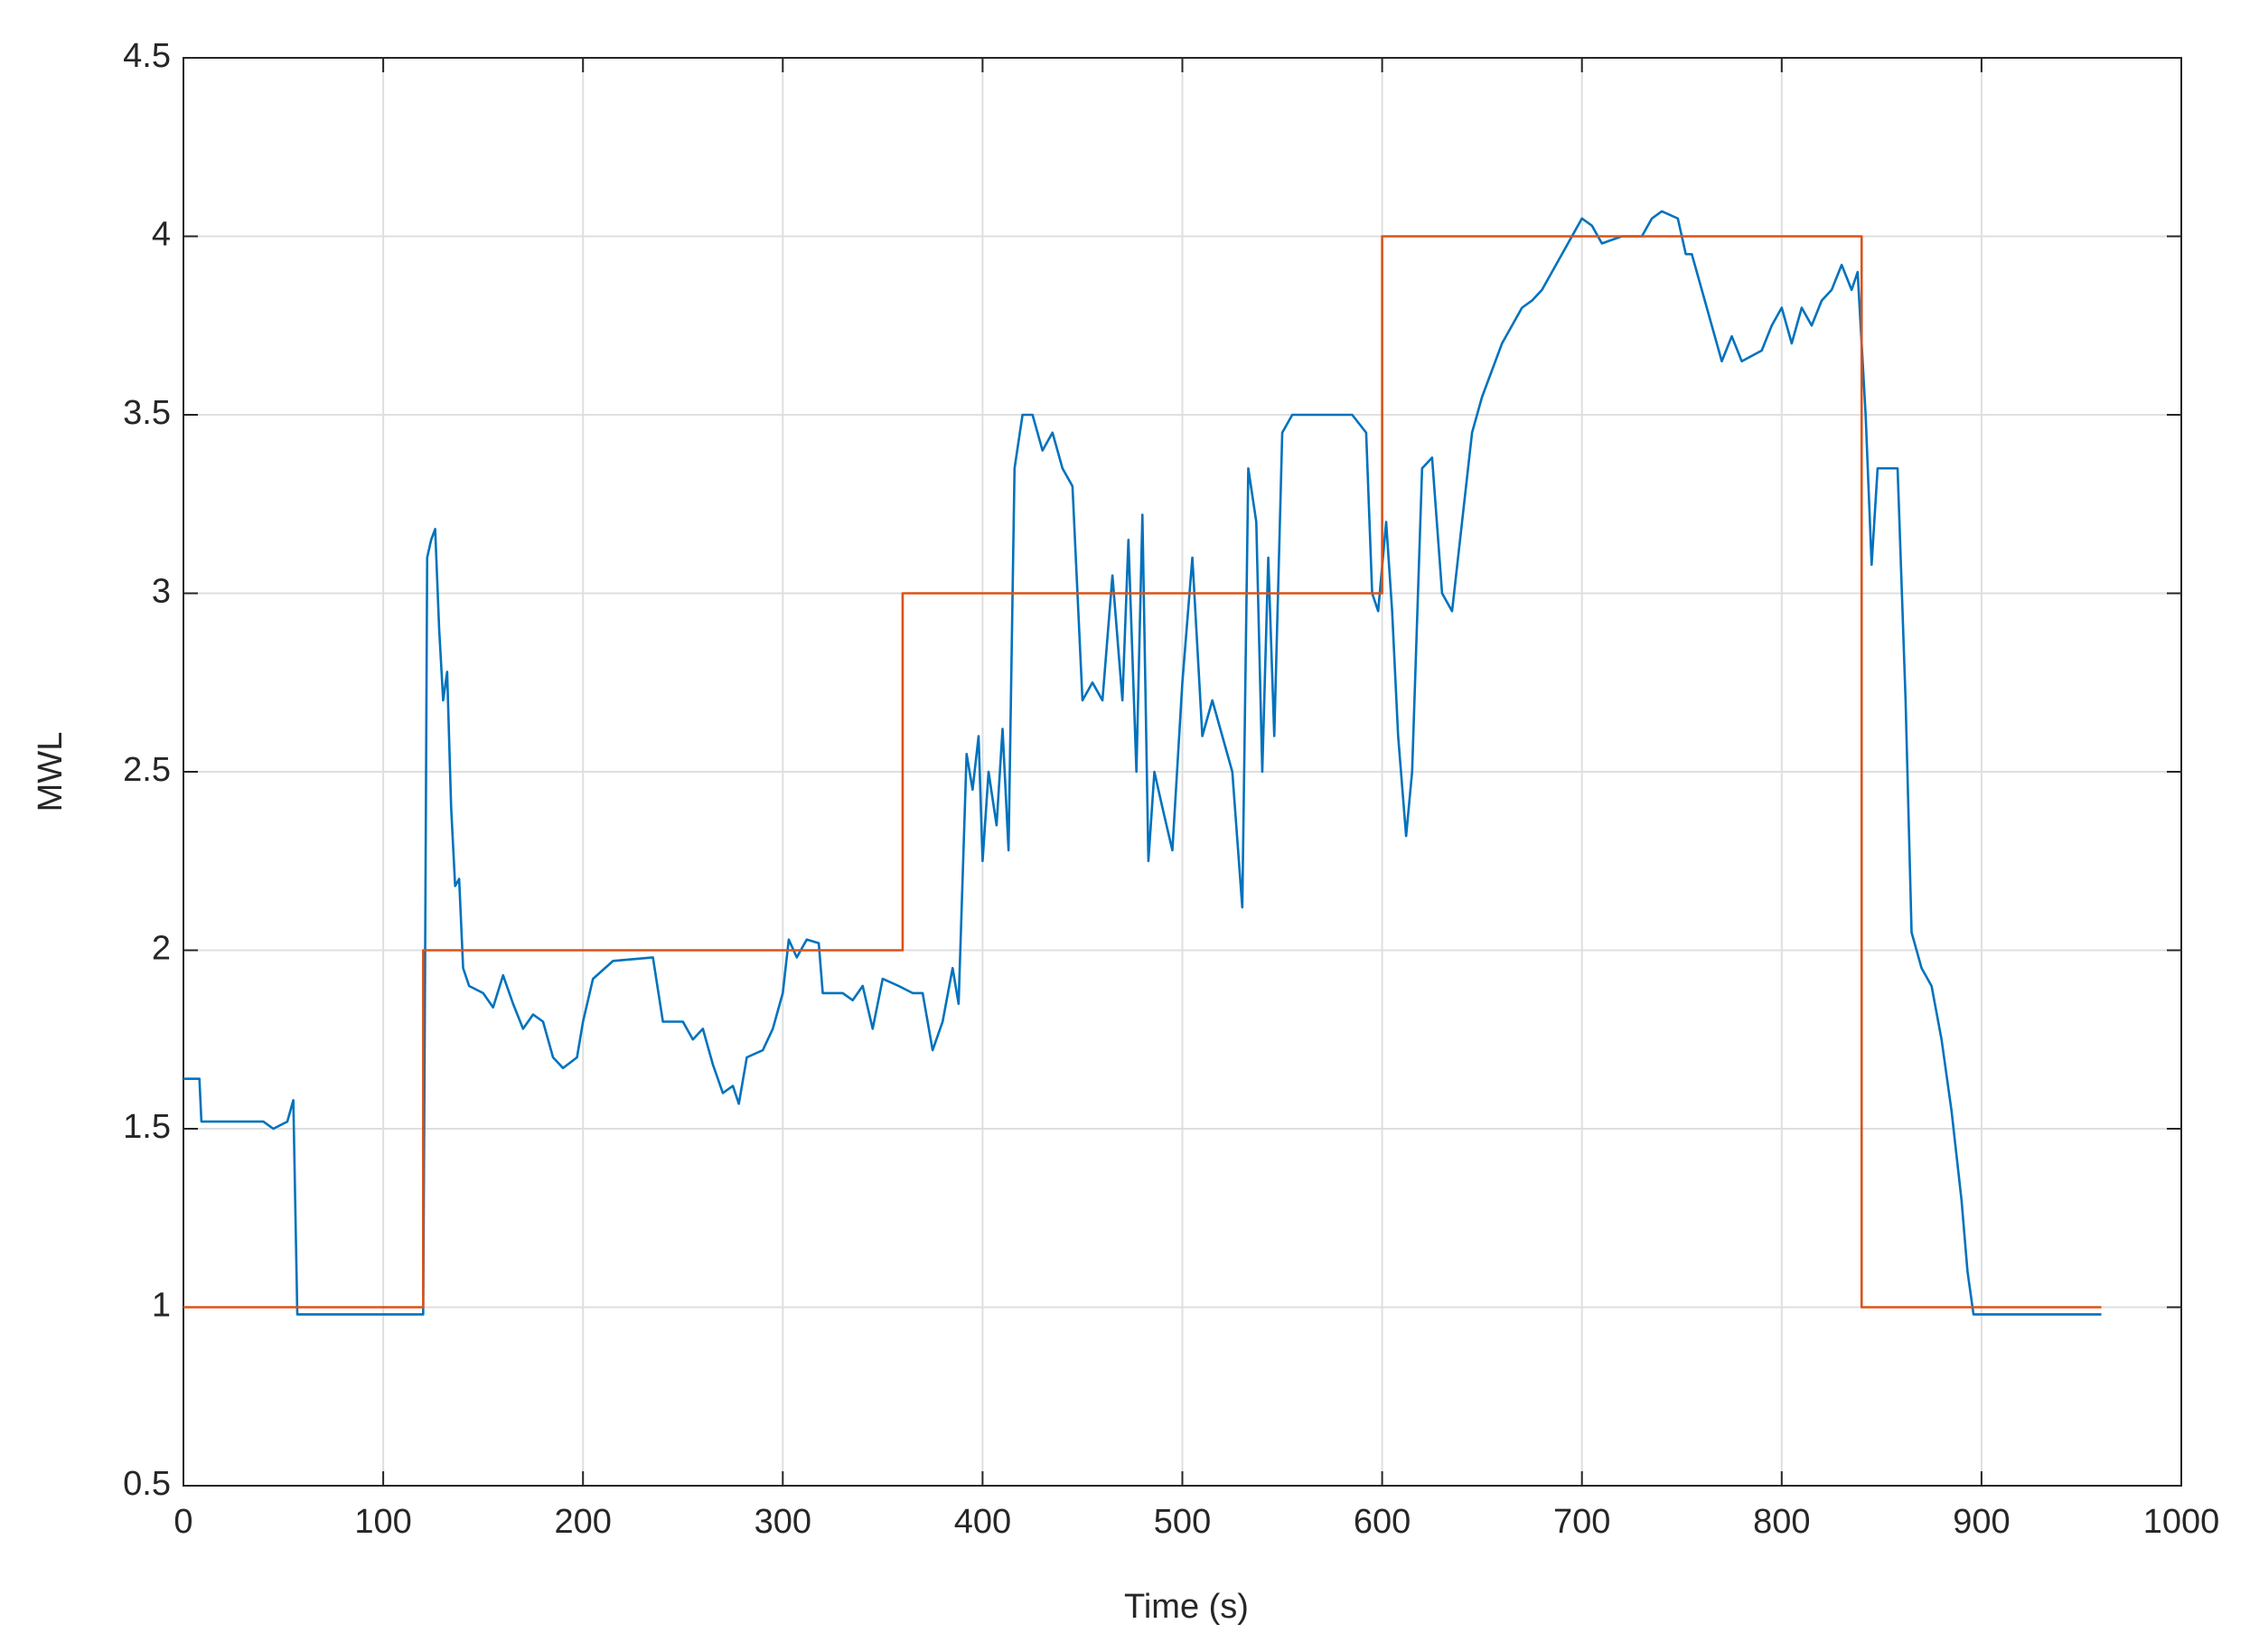  I want to click on x-tick-label: 700, so click(1581, 1522).